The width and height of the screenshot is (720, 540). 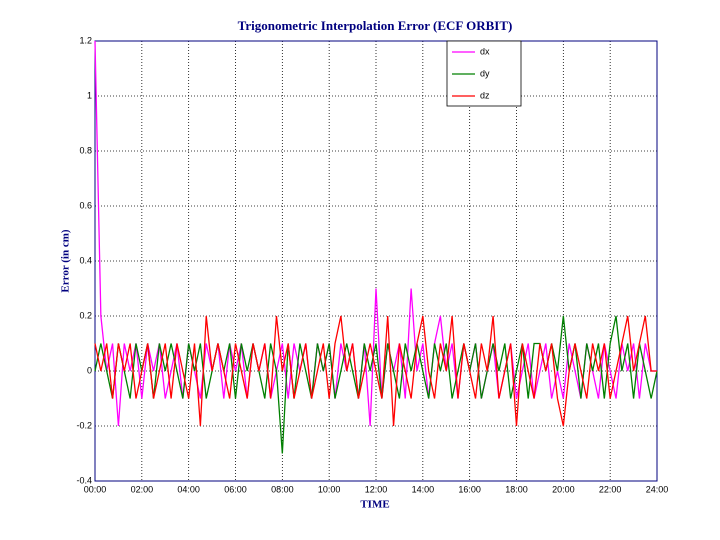 What do you see at coordinates (610, 489) in the screenshot?
I see `x-tick-label: 22:00` at bounding box center [610, 489].